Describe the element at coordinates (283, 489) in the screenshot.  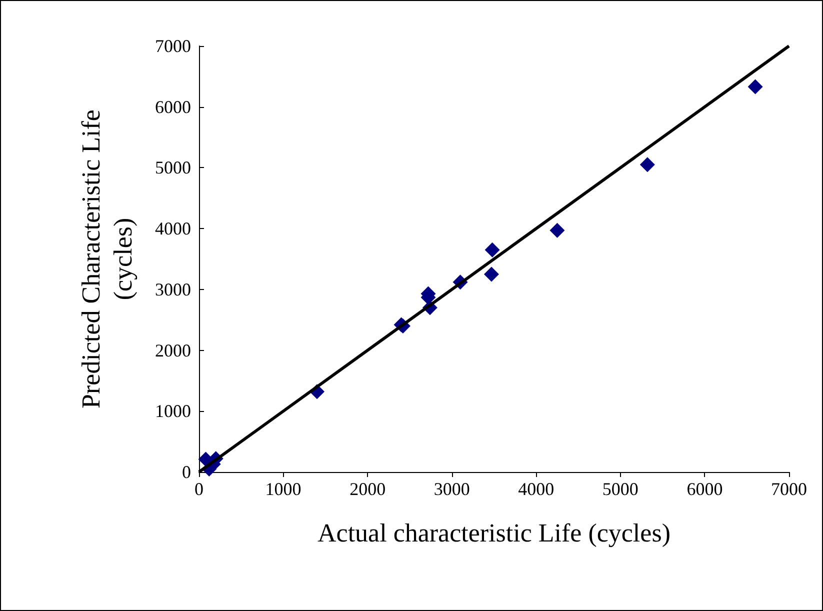
I see `x-tick-label: 1000` at that location.